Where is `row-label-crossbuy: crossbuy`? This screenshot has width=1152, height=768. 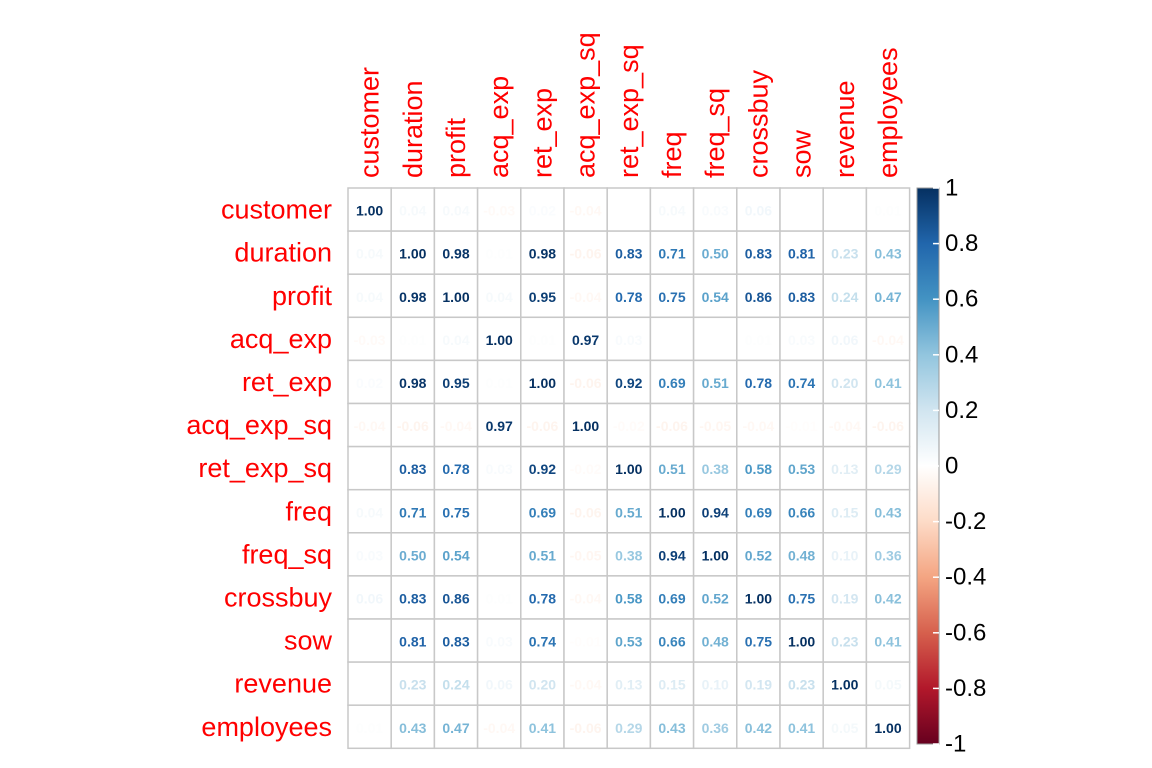
row-label-crossbuy: crossbuy is located at coordinates (278, 597).